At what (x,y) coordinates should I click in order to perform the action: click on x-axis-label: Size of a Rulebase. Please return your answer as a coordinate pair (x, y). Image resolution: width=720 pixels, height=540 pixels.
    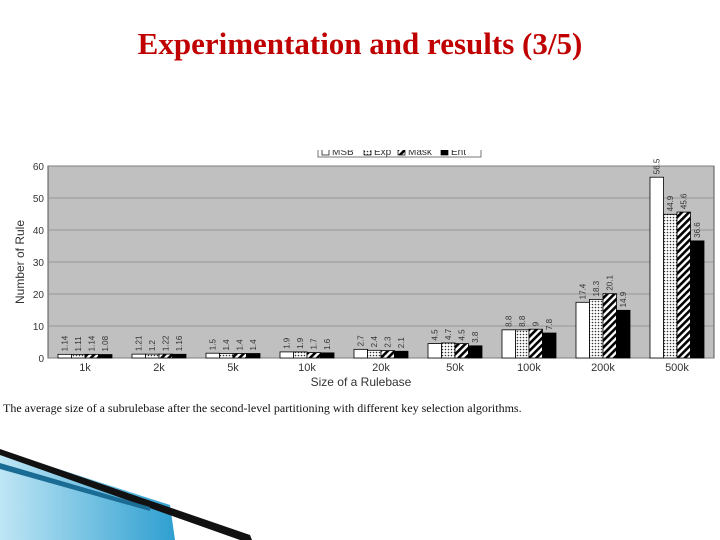
    Looking at the image, I should click on (361, 382).